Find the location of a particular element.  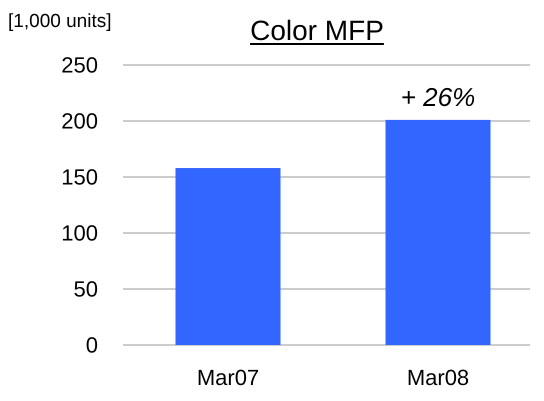

y-tick-label: 200 is located at coordinates (79, 121).